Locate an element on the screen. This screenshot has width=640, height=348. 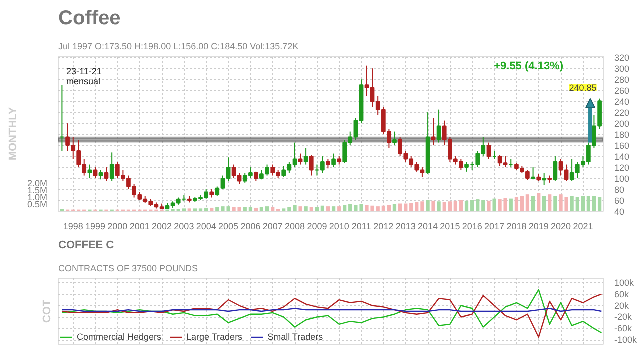
y-tick-label: 80 is located at coordinates (619, 190).